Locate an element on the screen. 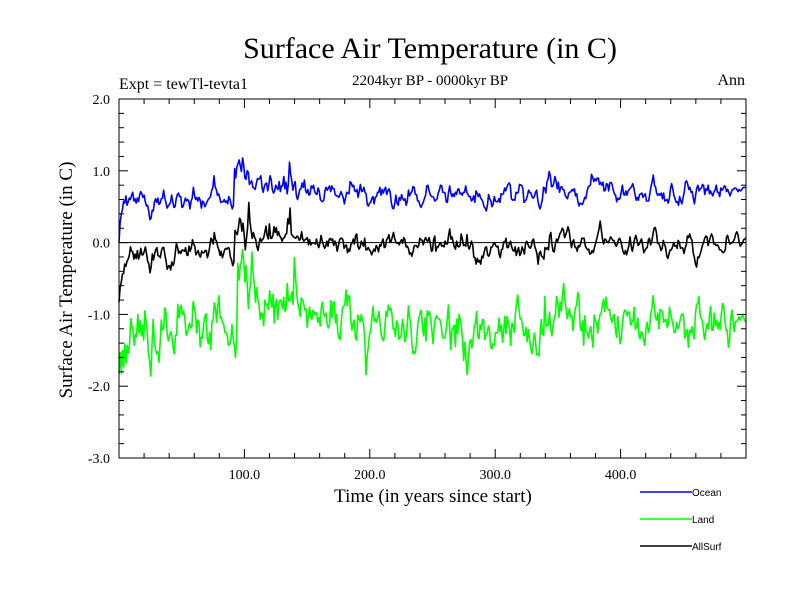 The height and width of the screenshot is (600, 800). x-axis-label: Time (in years since start) is located at coordinates (433, 496).